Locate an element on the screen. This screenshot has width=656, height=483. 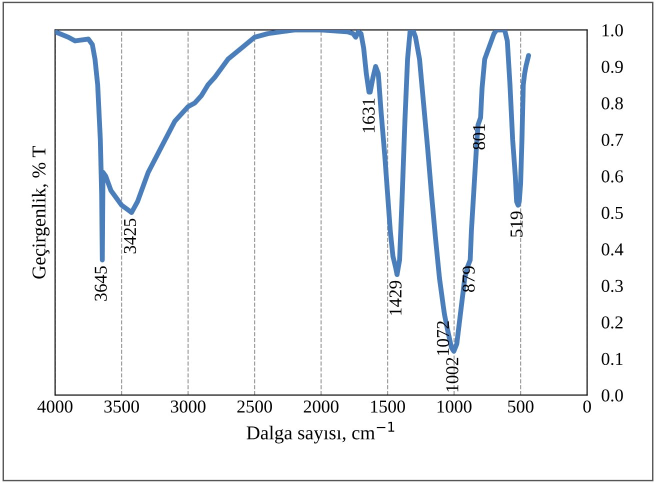
y-tick-label: 0.3 is located at coordinates (612, 286).